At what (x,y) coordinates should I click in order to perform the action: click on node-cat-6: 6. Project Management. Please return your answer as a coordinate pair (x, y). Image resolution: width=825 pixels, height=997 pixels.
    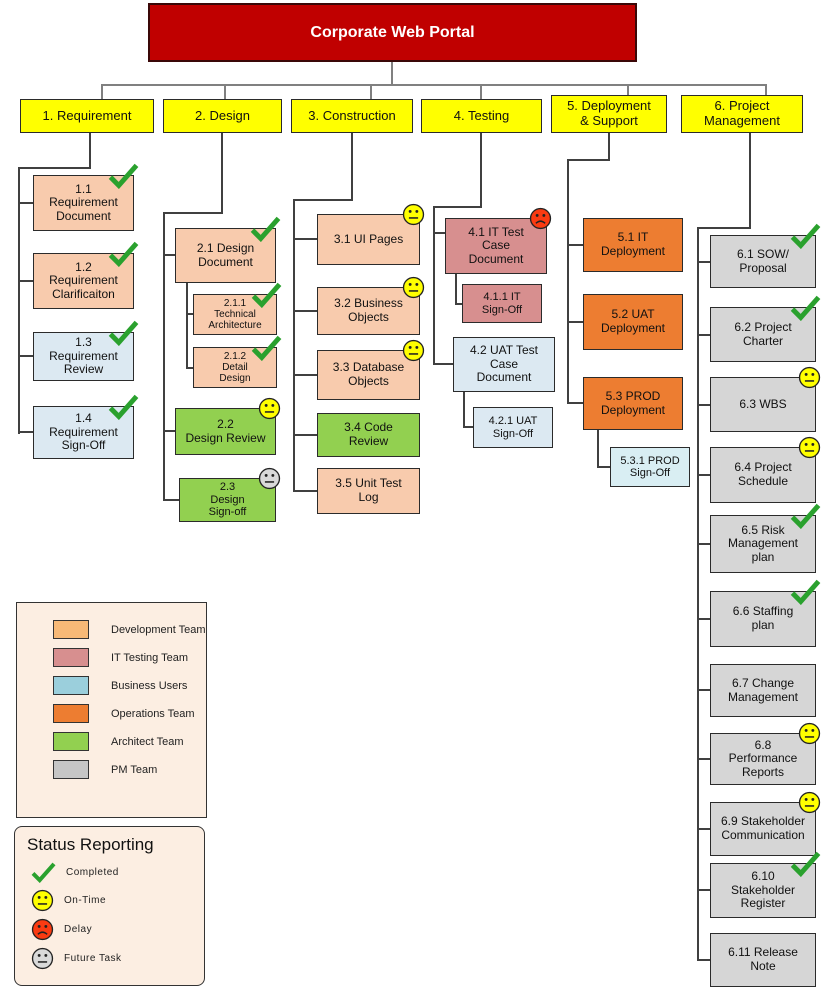
    Looking at the image, I should click on (742, 114).